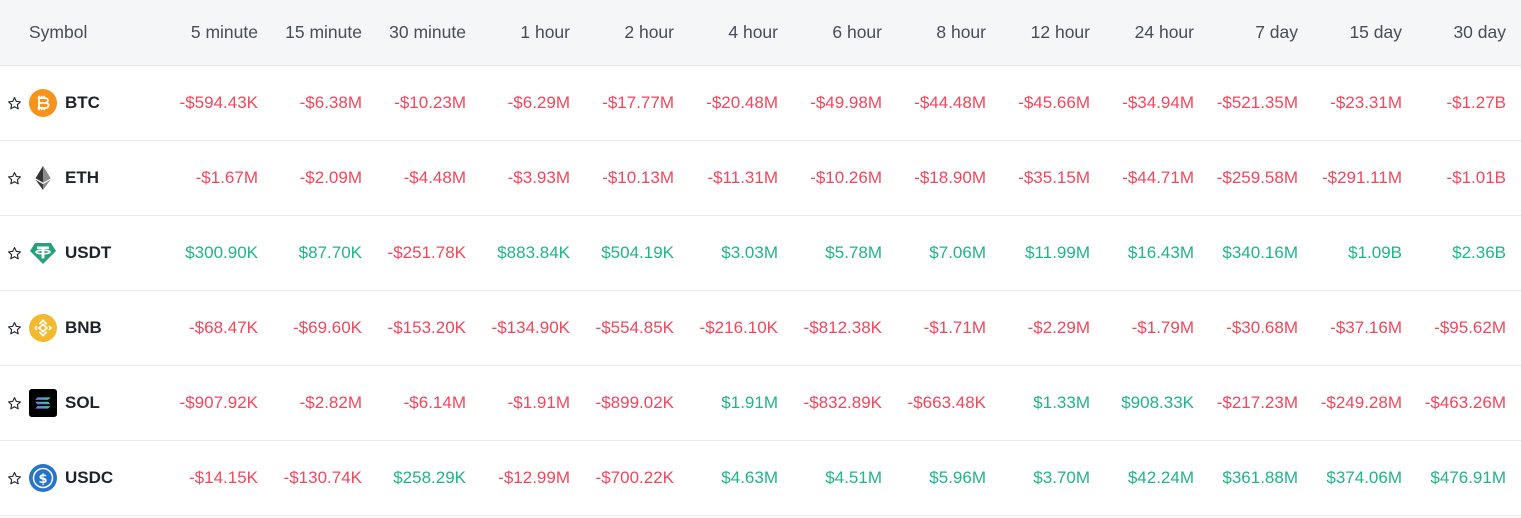 The image size is (1521, 518). Describe the element at coordinates (427, 32) in the screenshot. I see `column-header-30-minute: 30 minute` at that location.